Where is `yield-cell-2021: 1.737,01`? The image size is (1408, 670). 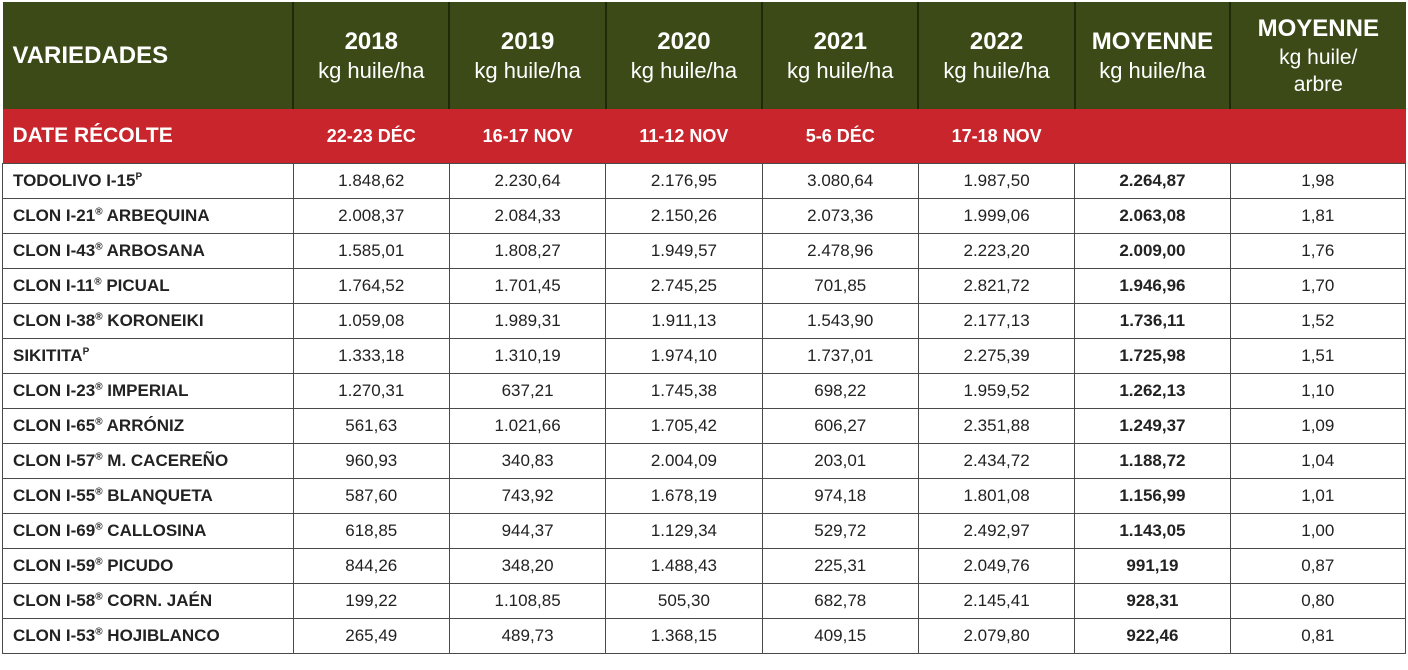
yield-cell-2021: 1.737,01 is located at coordinates (840, 356).